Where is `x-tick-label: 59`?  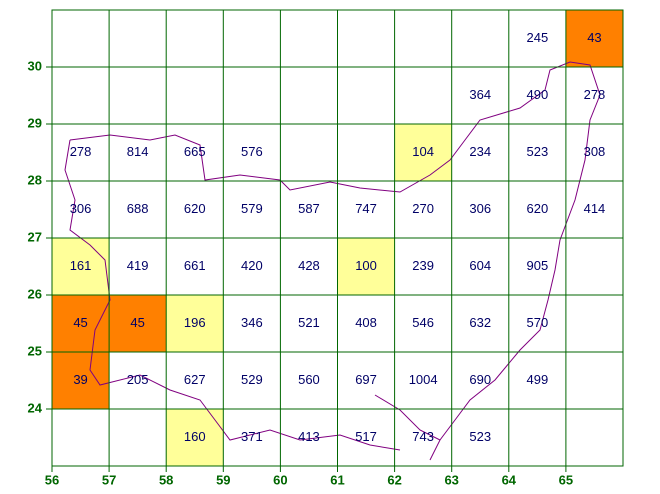
x-tick-label: 59 is located at coordinates (223, 479).